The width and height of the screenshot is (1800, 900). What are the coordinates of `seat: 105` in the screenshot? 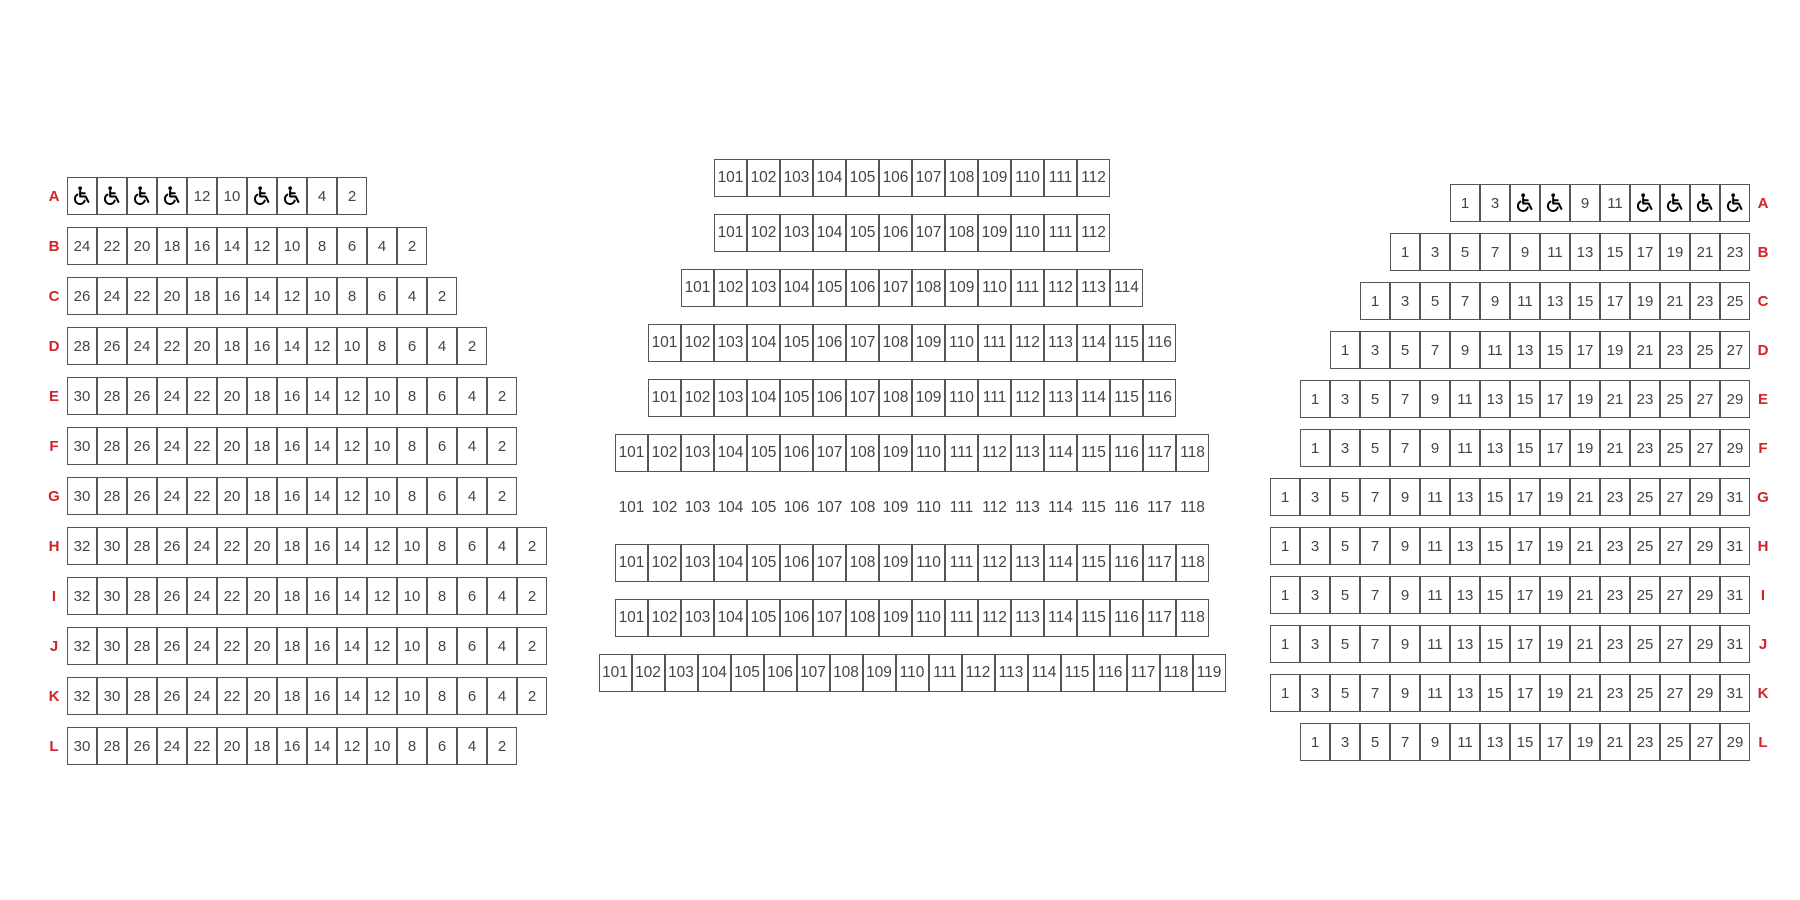 It's located at (763, 453).